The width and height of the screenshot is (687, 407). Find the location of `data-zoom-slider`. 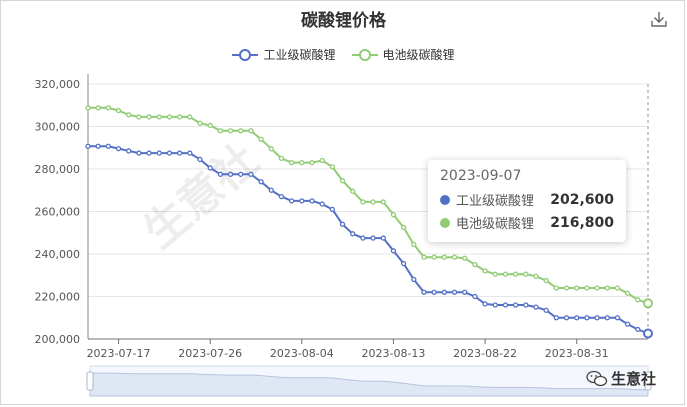

data-zoom-slider is located at coordinates (369, 381).